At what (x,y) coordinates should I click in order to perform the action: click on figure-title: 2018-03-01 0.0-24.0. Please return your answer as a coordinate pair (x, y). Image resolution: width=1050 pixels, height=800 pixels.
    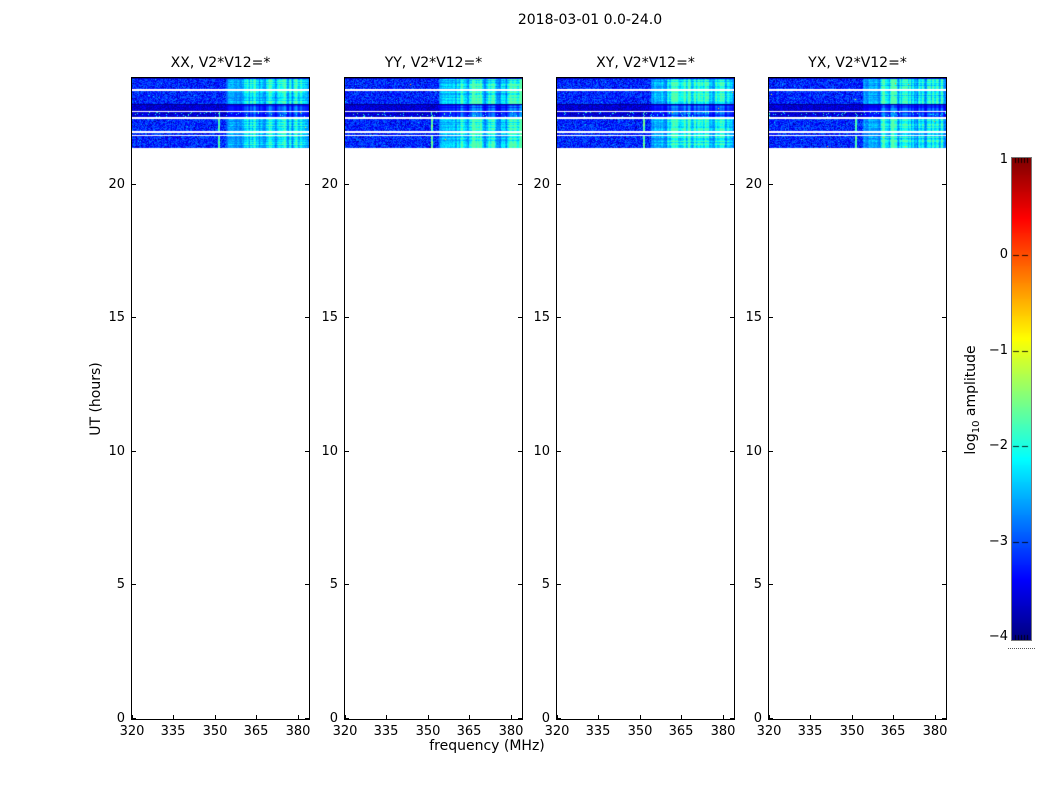
    Looking at the image, I should click on (590, 20).